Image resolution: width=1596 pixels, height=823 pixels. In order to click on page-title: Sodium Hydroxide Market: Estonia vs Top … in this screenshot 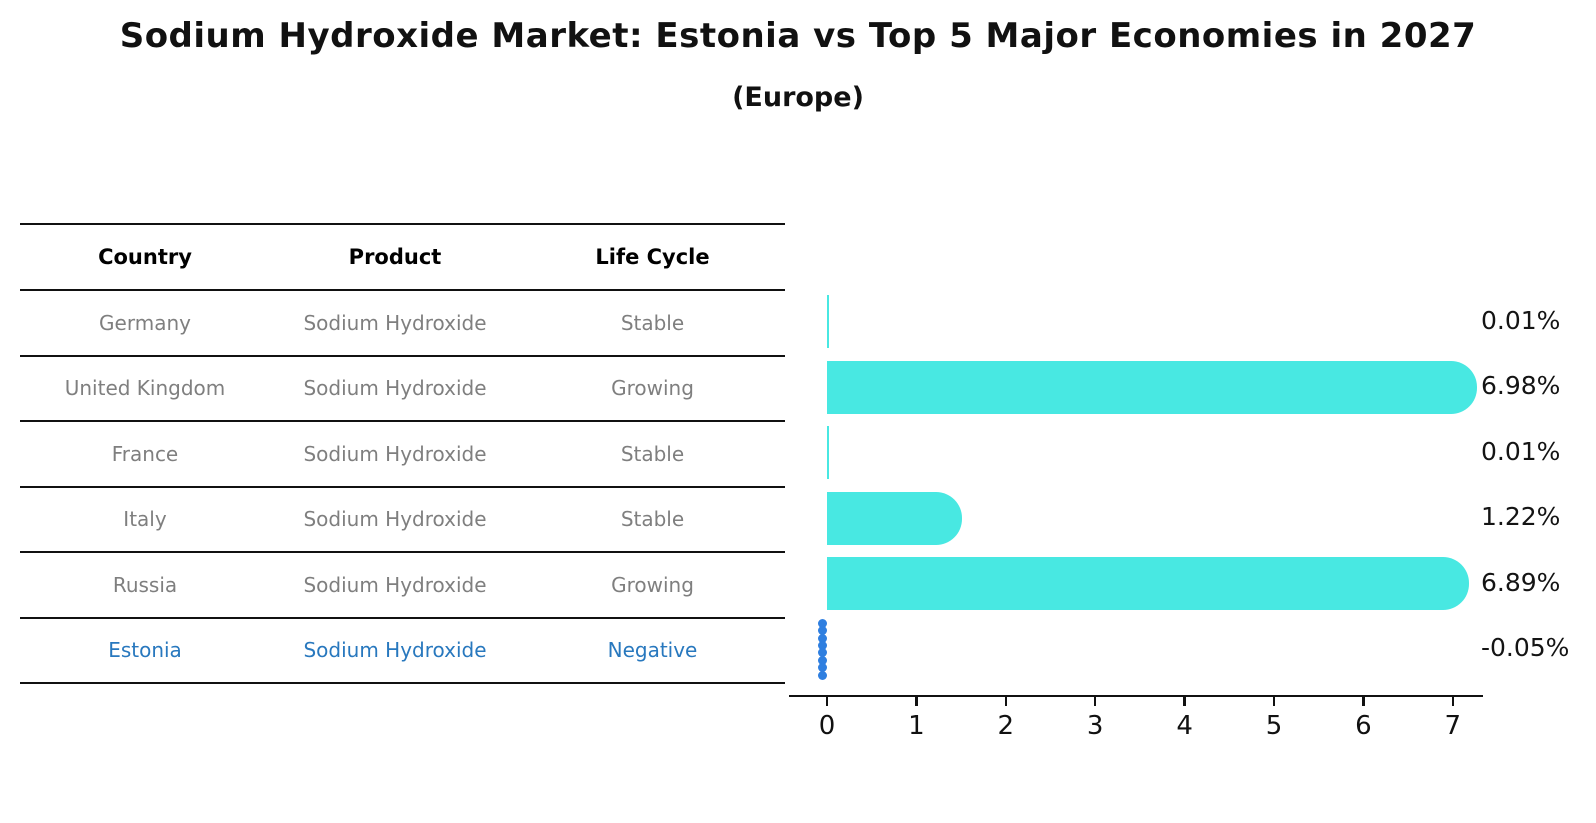, I will do `click(798, 36)`.